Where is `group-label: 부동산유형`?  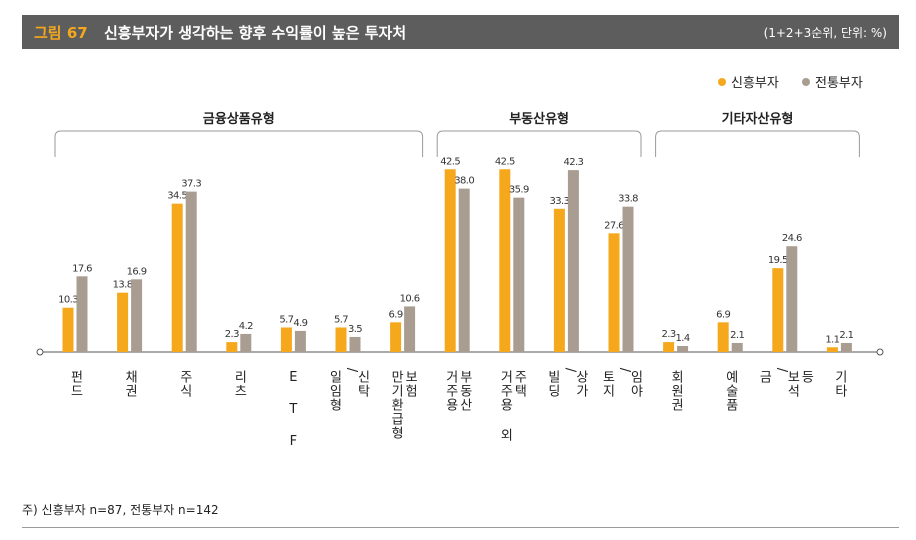 group-label: 부동산유형 is located at coordinates (539, 119).